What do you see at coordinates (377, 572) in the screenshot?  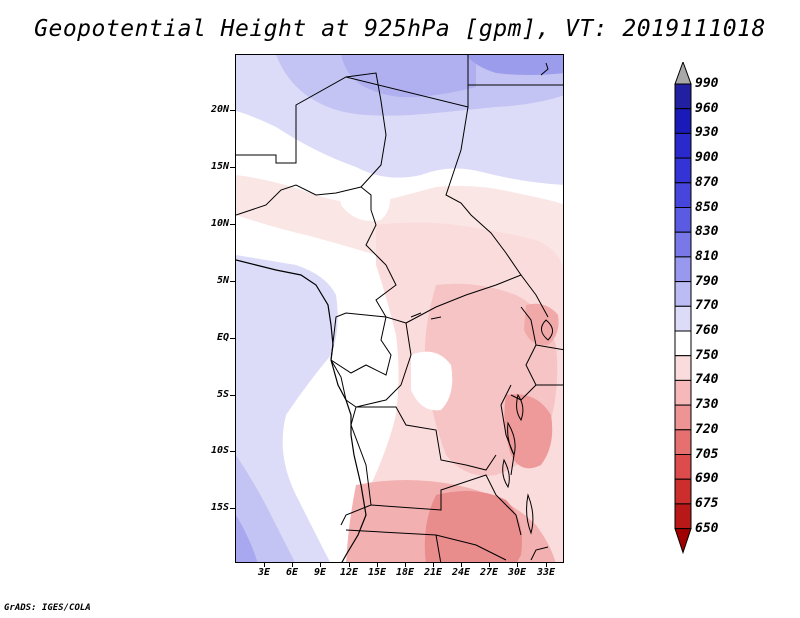 I see `lon-label: 15E` at bounding box center [377, 572].